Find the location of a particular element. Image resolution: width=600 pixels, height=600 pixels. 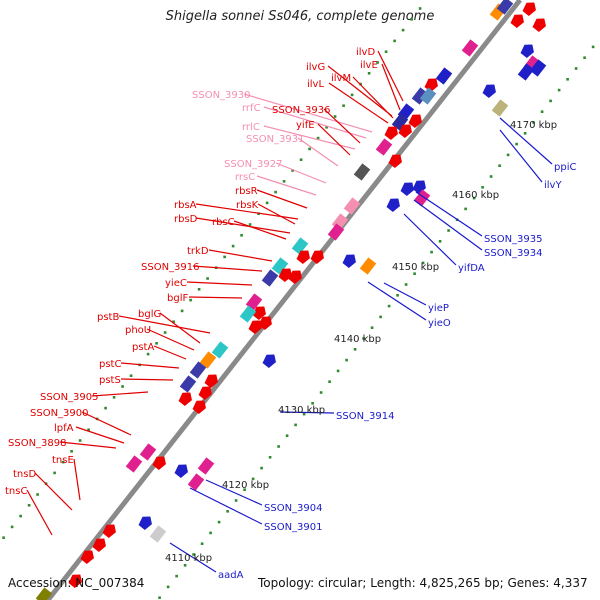

gene-label-yieC: yieC is located at coordinates (176, 283).